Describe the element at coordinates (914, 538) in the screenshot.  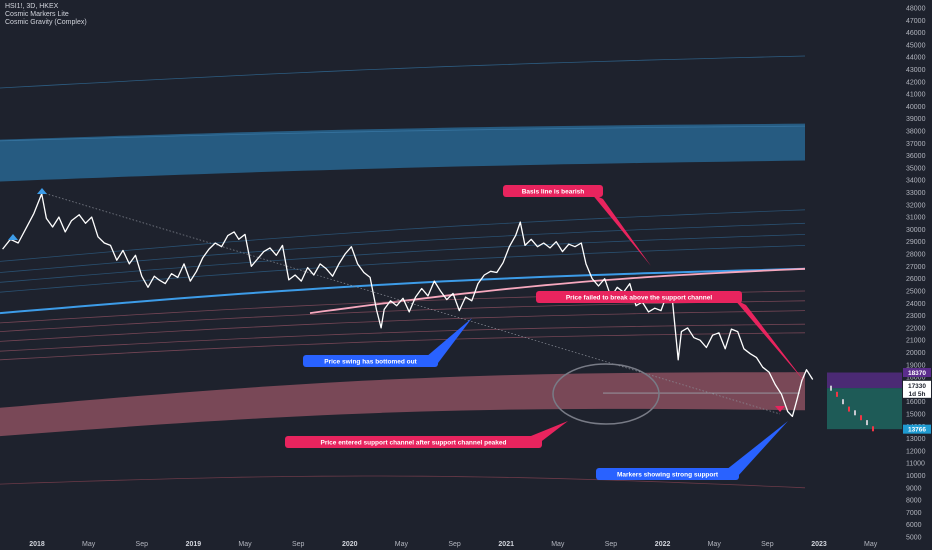
I see `y-tick-label: 5000` at that location.